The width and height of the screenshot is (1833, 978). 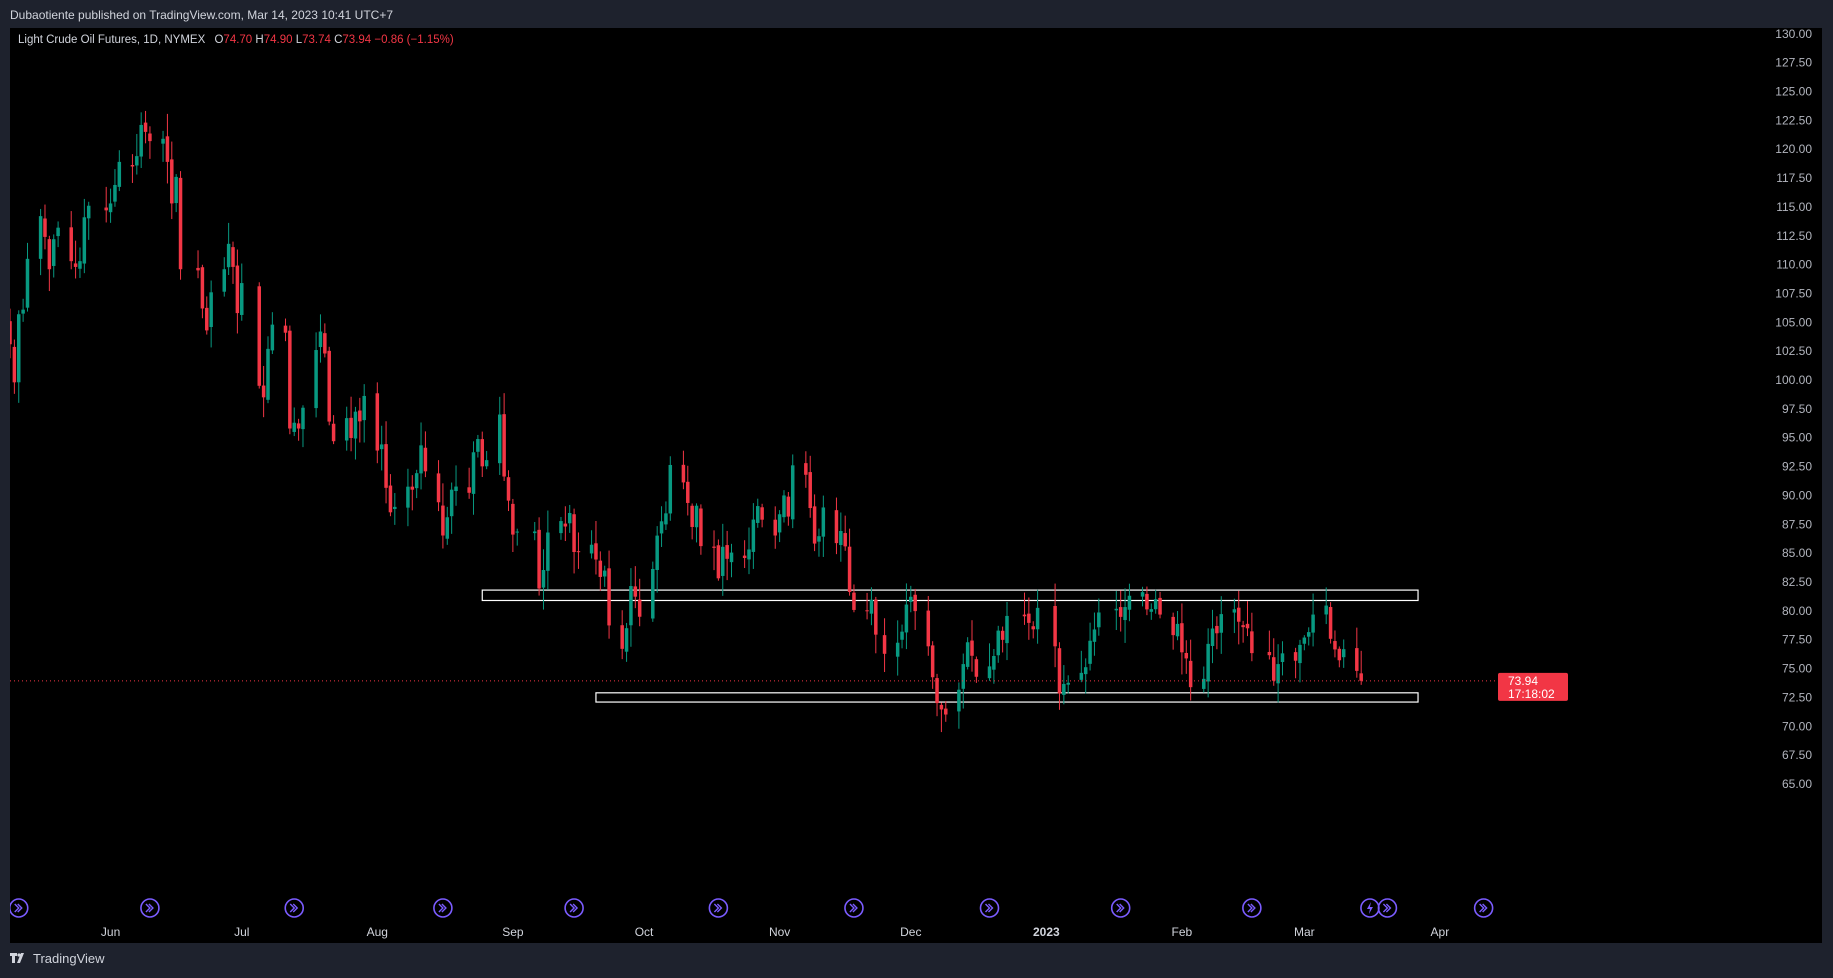 What do you see at coordinates (1793, 34) in the screenshot?
I see `price-tick-label: 130.00` at bounding box center [1793, 34].